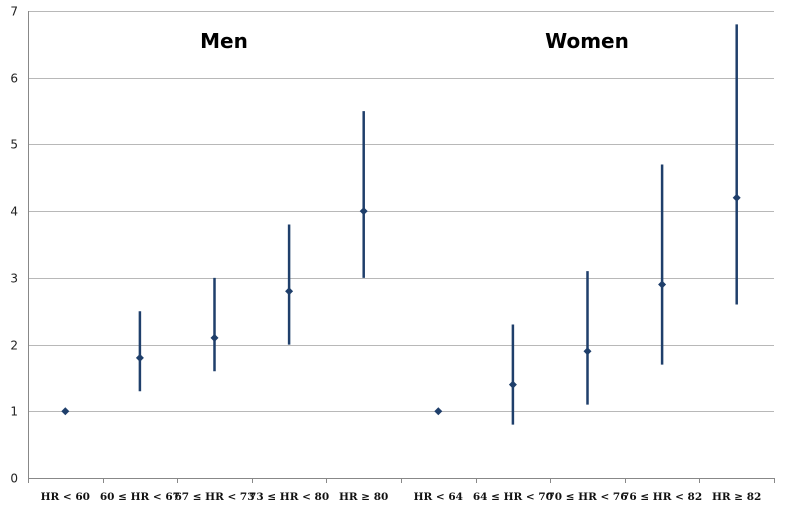 The height and width of the screenshot is (512, 785). Describe the element at coordinates (513, 497) in the screenshot. I see `x-tick-label: 64 ≤ HR < 70` at that location.